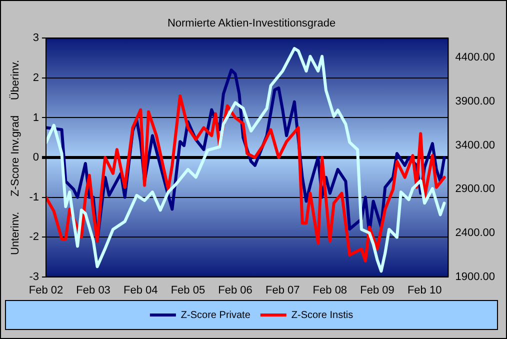  What do you see at coordinates (93, 290) in the screenshot?
I see `x-tick-label: Feb 03` at bounding box center [93, 290].